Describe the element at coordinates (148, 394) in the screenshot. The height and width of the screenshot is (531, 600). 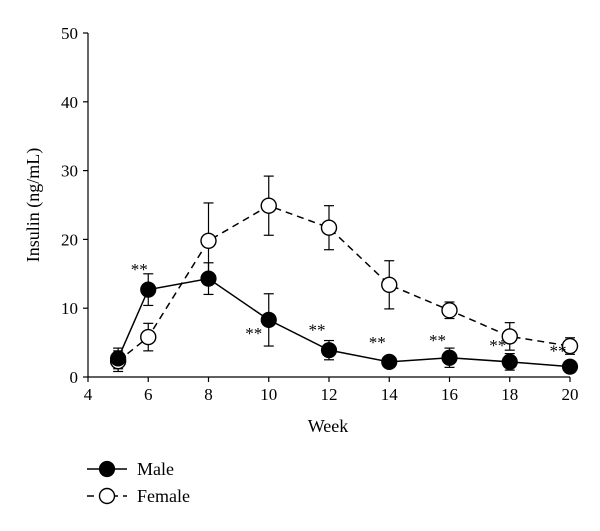
I see `x-tick-label: 6` at that location.